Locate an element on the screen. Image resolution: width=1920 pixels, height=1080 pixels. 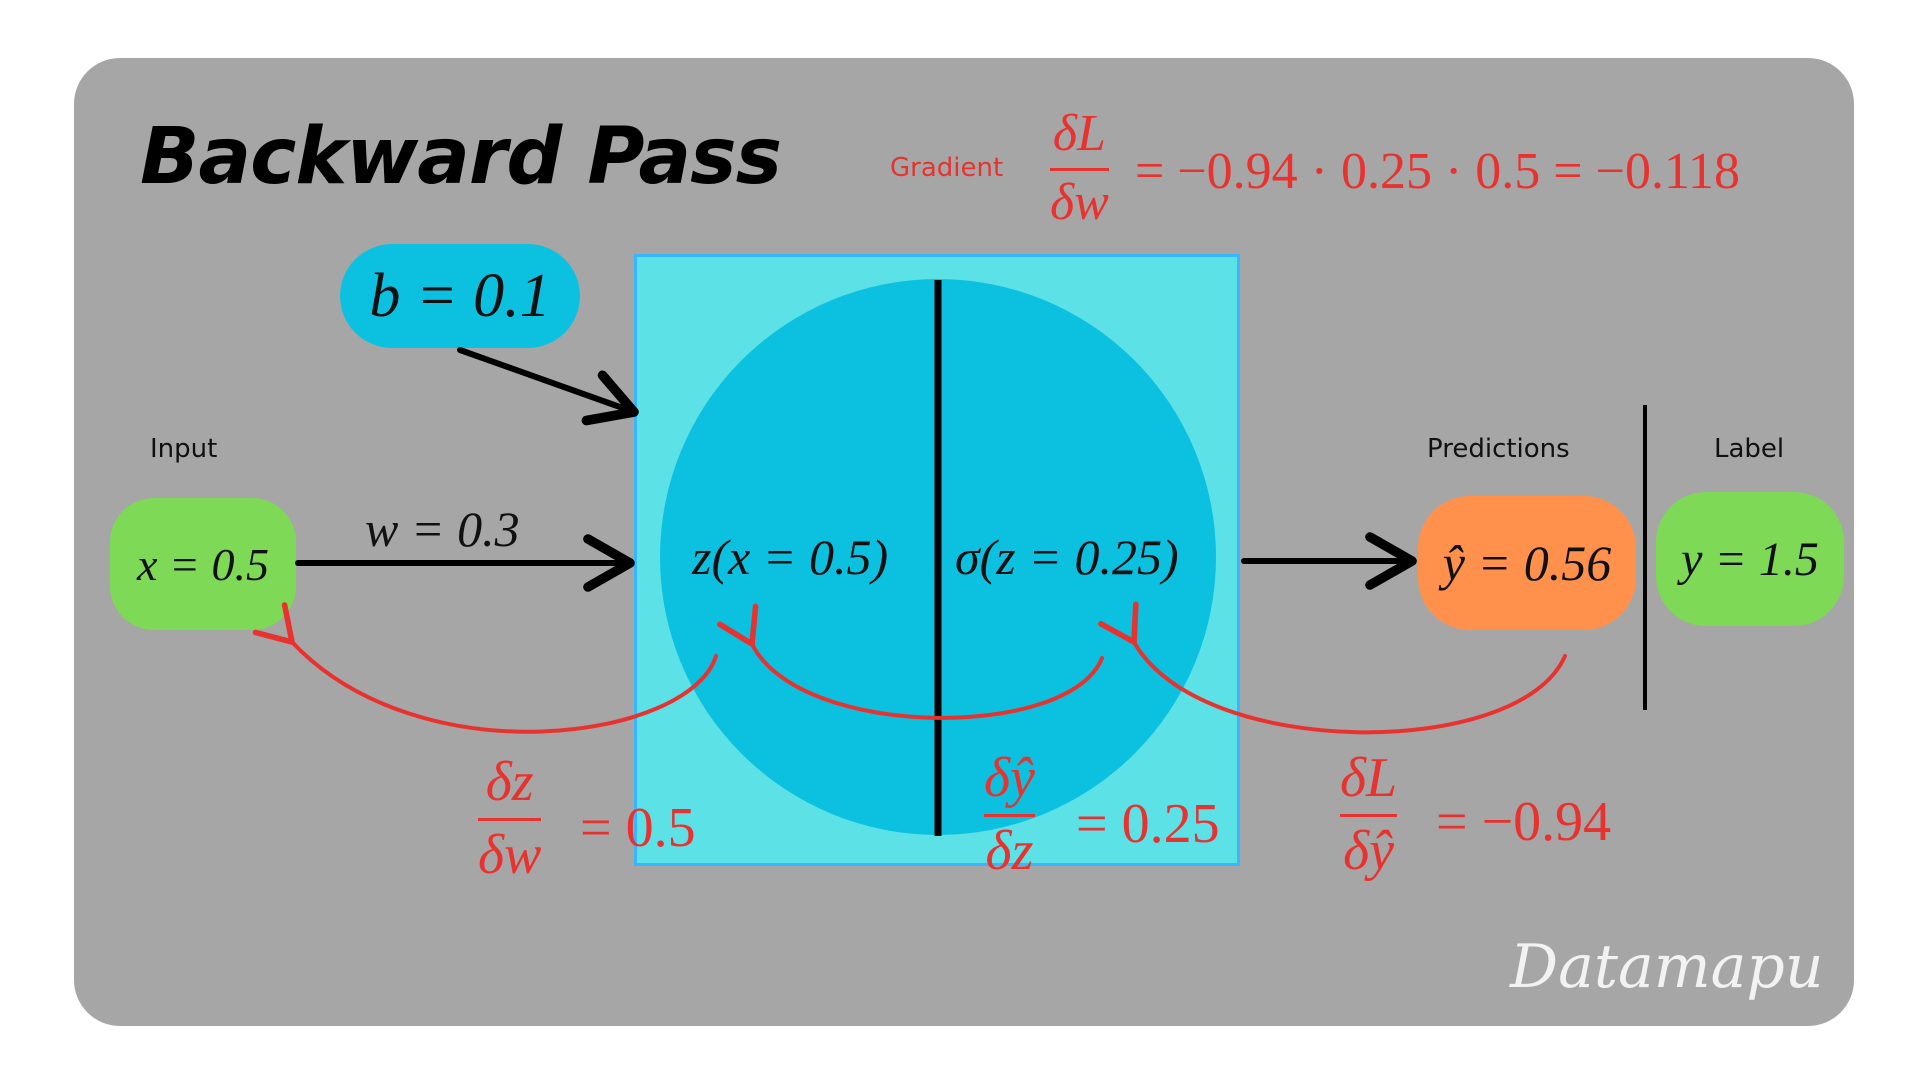
dyhat-dz-value: = 0.25 is located at coordinates (1148, 824).